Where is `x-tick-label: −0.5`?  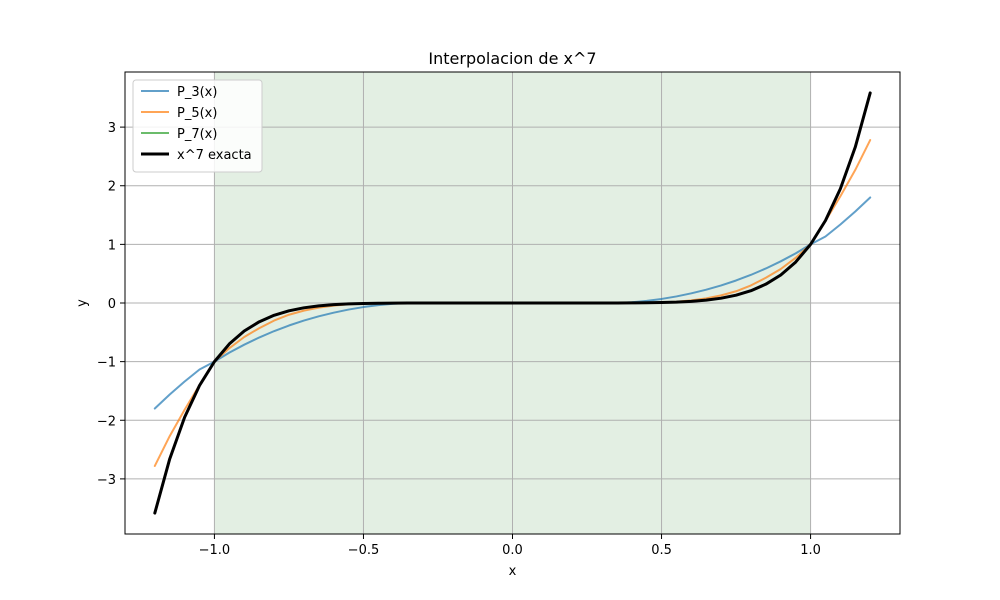
x-tick-label: −0.5 is located at coordinates (364, 550).